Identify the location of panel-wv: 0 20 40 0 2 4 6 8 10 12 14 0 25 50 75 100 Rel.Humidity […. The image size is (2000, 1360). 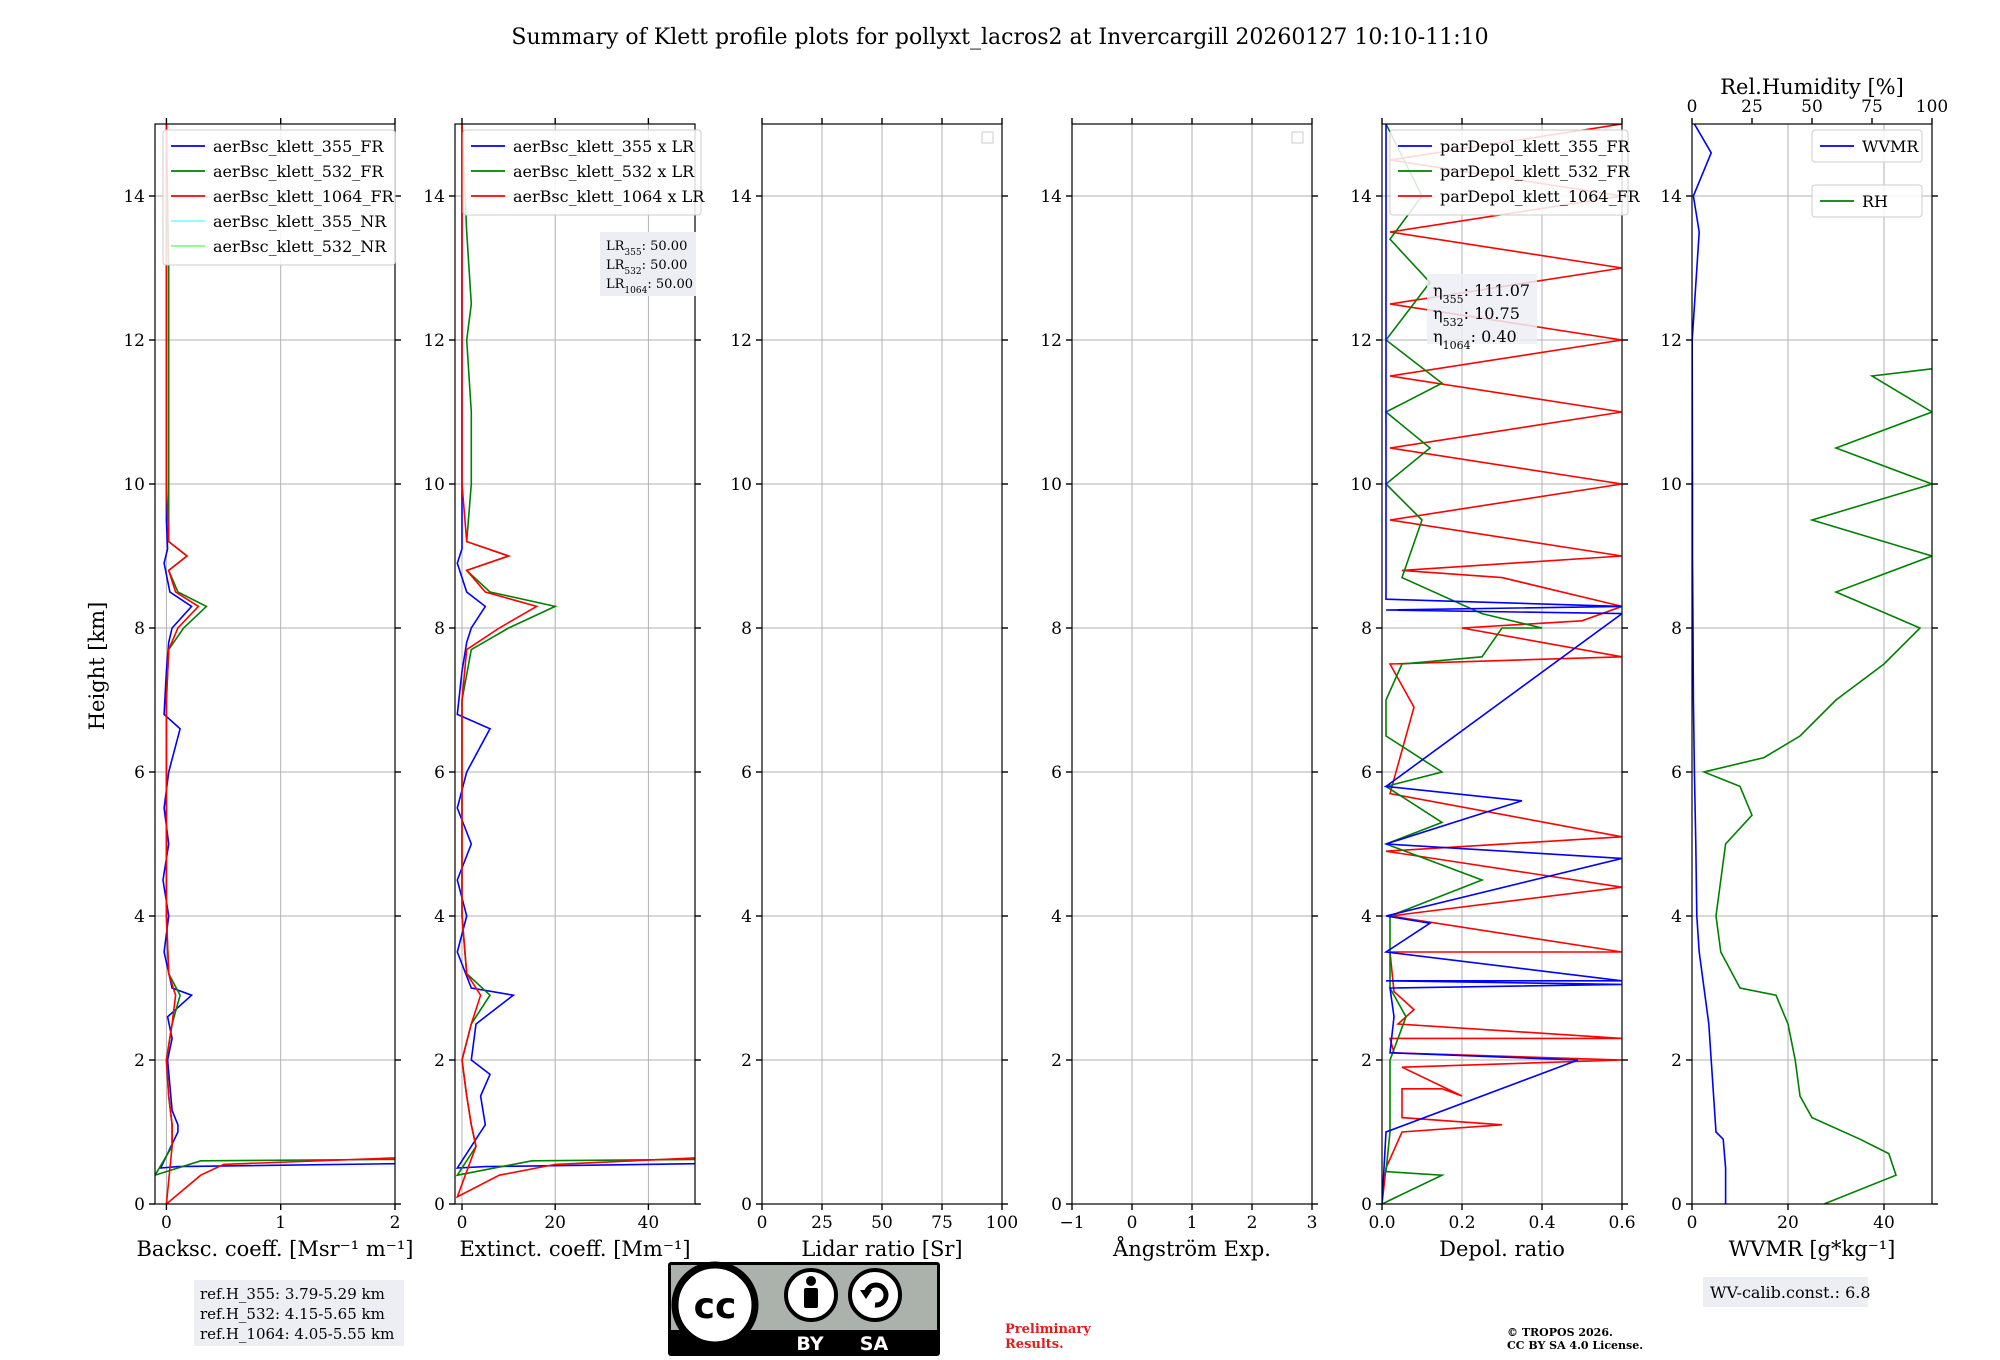
(1804, 668).